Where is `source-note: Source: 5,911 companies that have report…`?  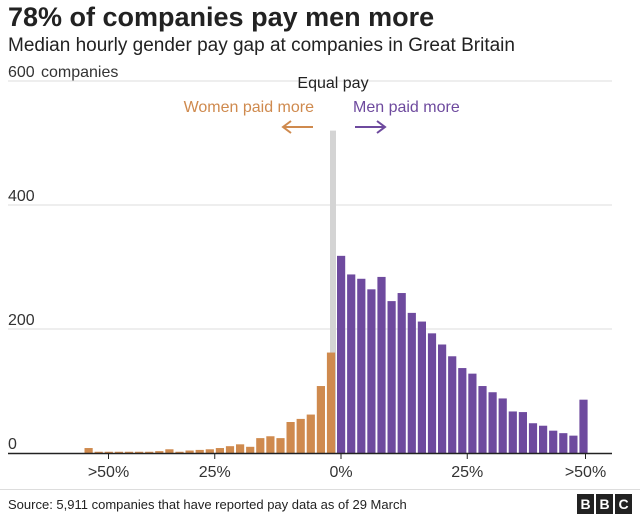
source-note: Source: 5,911 companies that have report… is located at coordinates (207, 504).